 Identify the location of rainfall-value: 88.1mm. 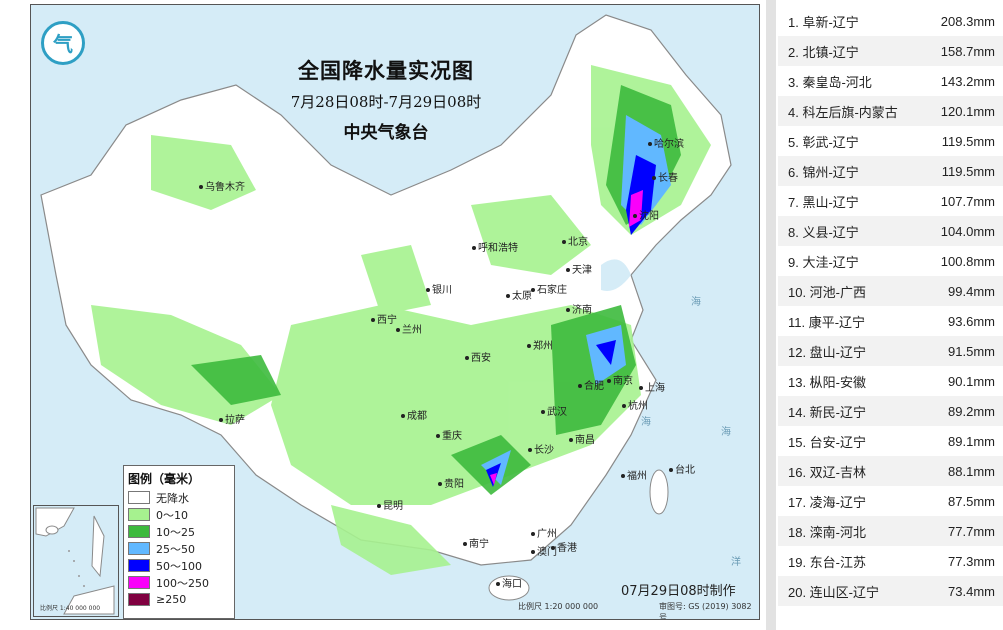
(971, 471).